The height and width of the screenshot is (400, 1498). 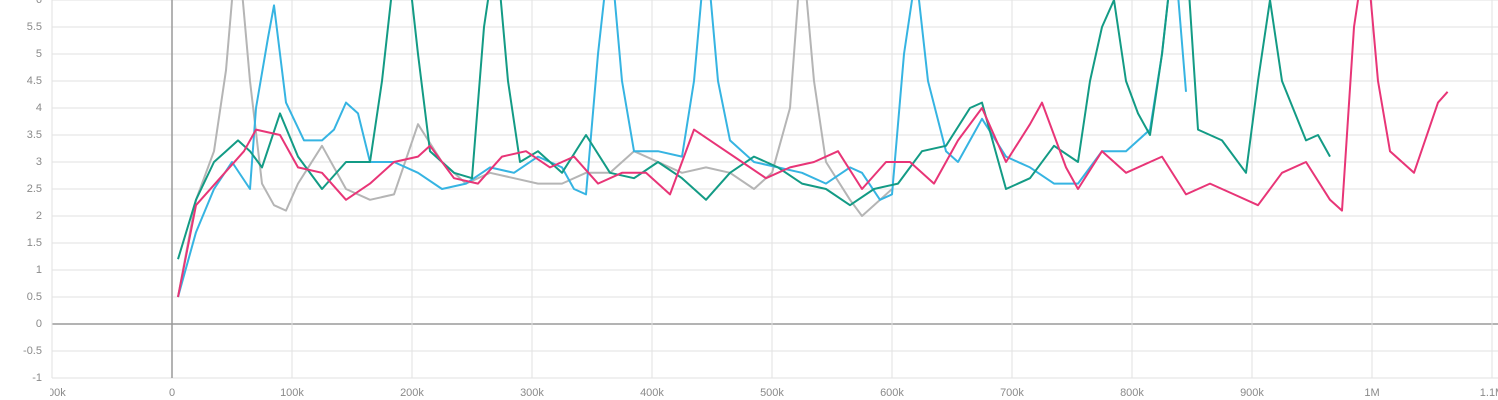 What do you see at coordinates (532, 393) in the screenshot?
I see `x-tick-label: 300k` at bounding box center [532, 393].